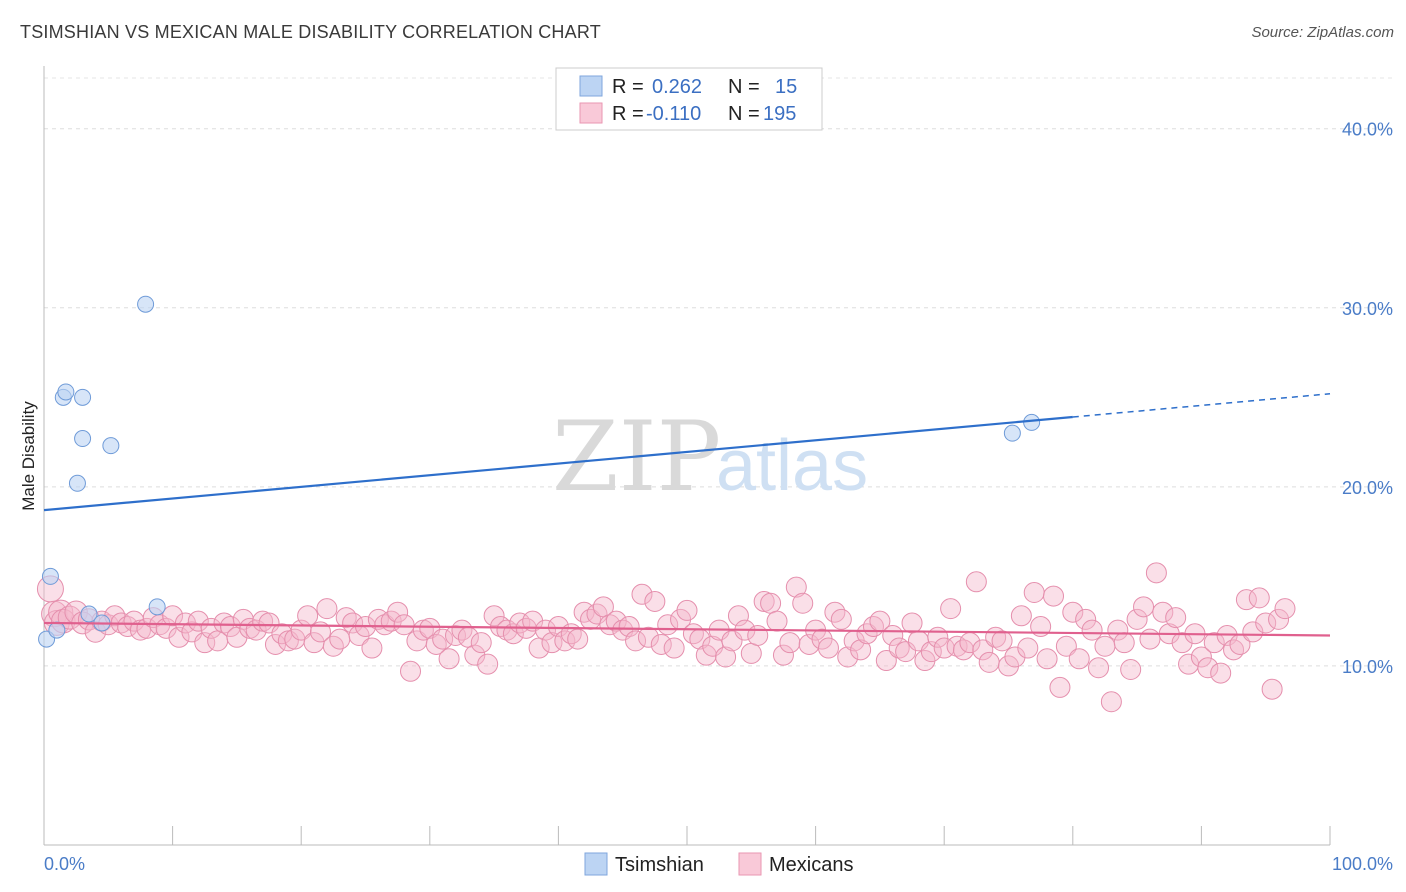 The height and width of the screenshot is (892, 1406). I want to click on watermark-atlas: atlas, so click(792, 466).